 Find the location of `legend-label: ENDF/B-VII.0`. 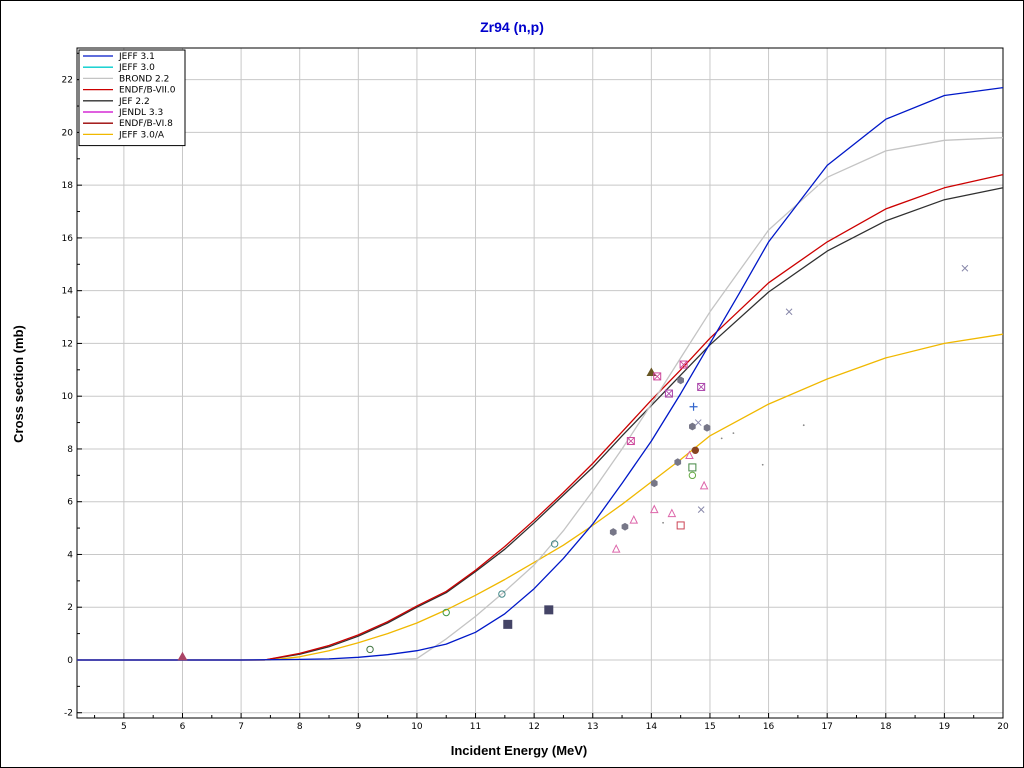

legend-label: ENDF/B-VII.0 is located at coordinates (147, 91).